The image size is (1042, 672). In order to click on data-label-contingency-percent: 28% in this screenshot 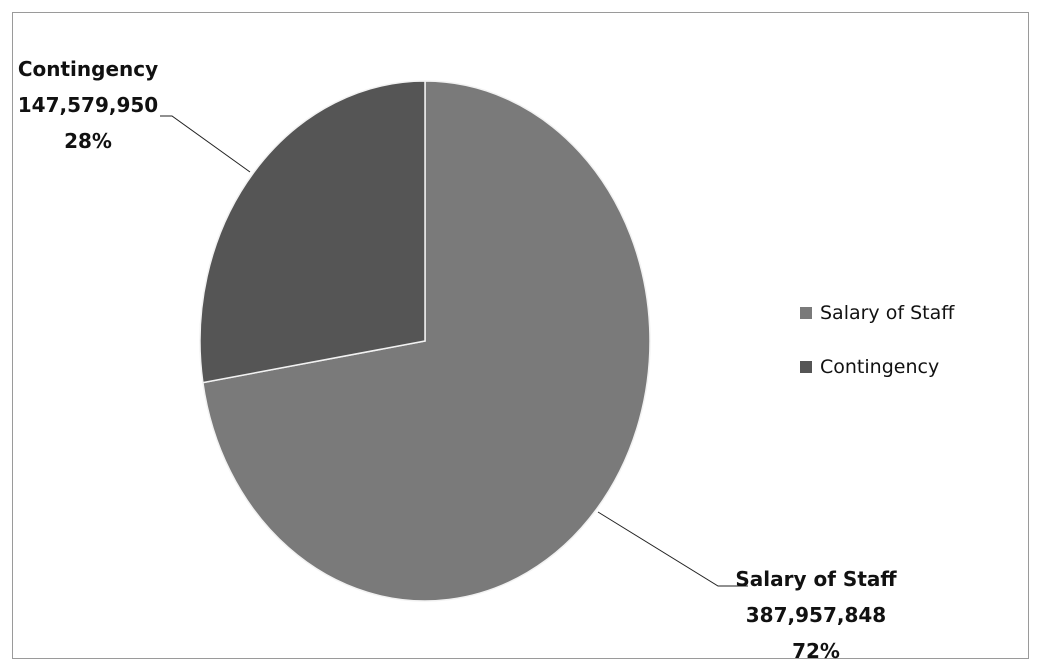, I will do `click(88, 141)`.